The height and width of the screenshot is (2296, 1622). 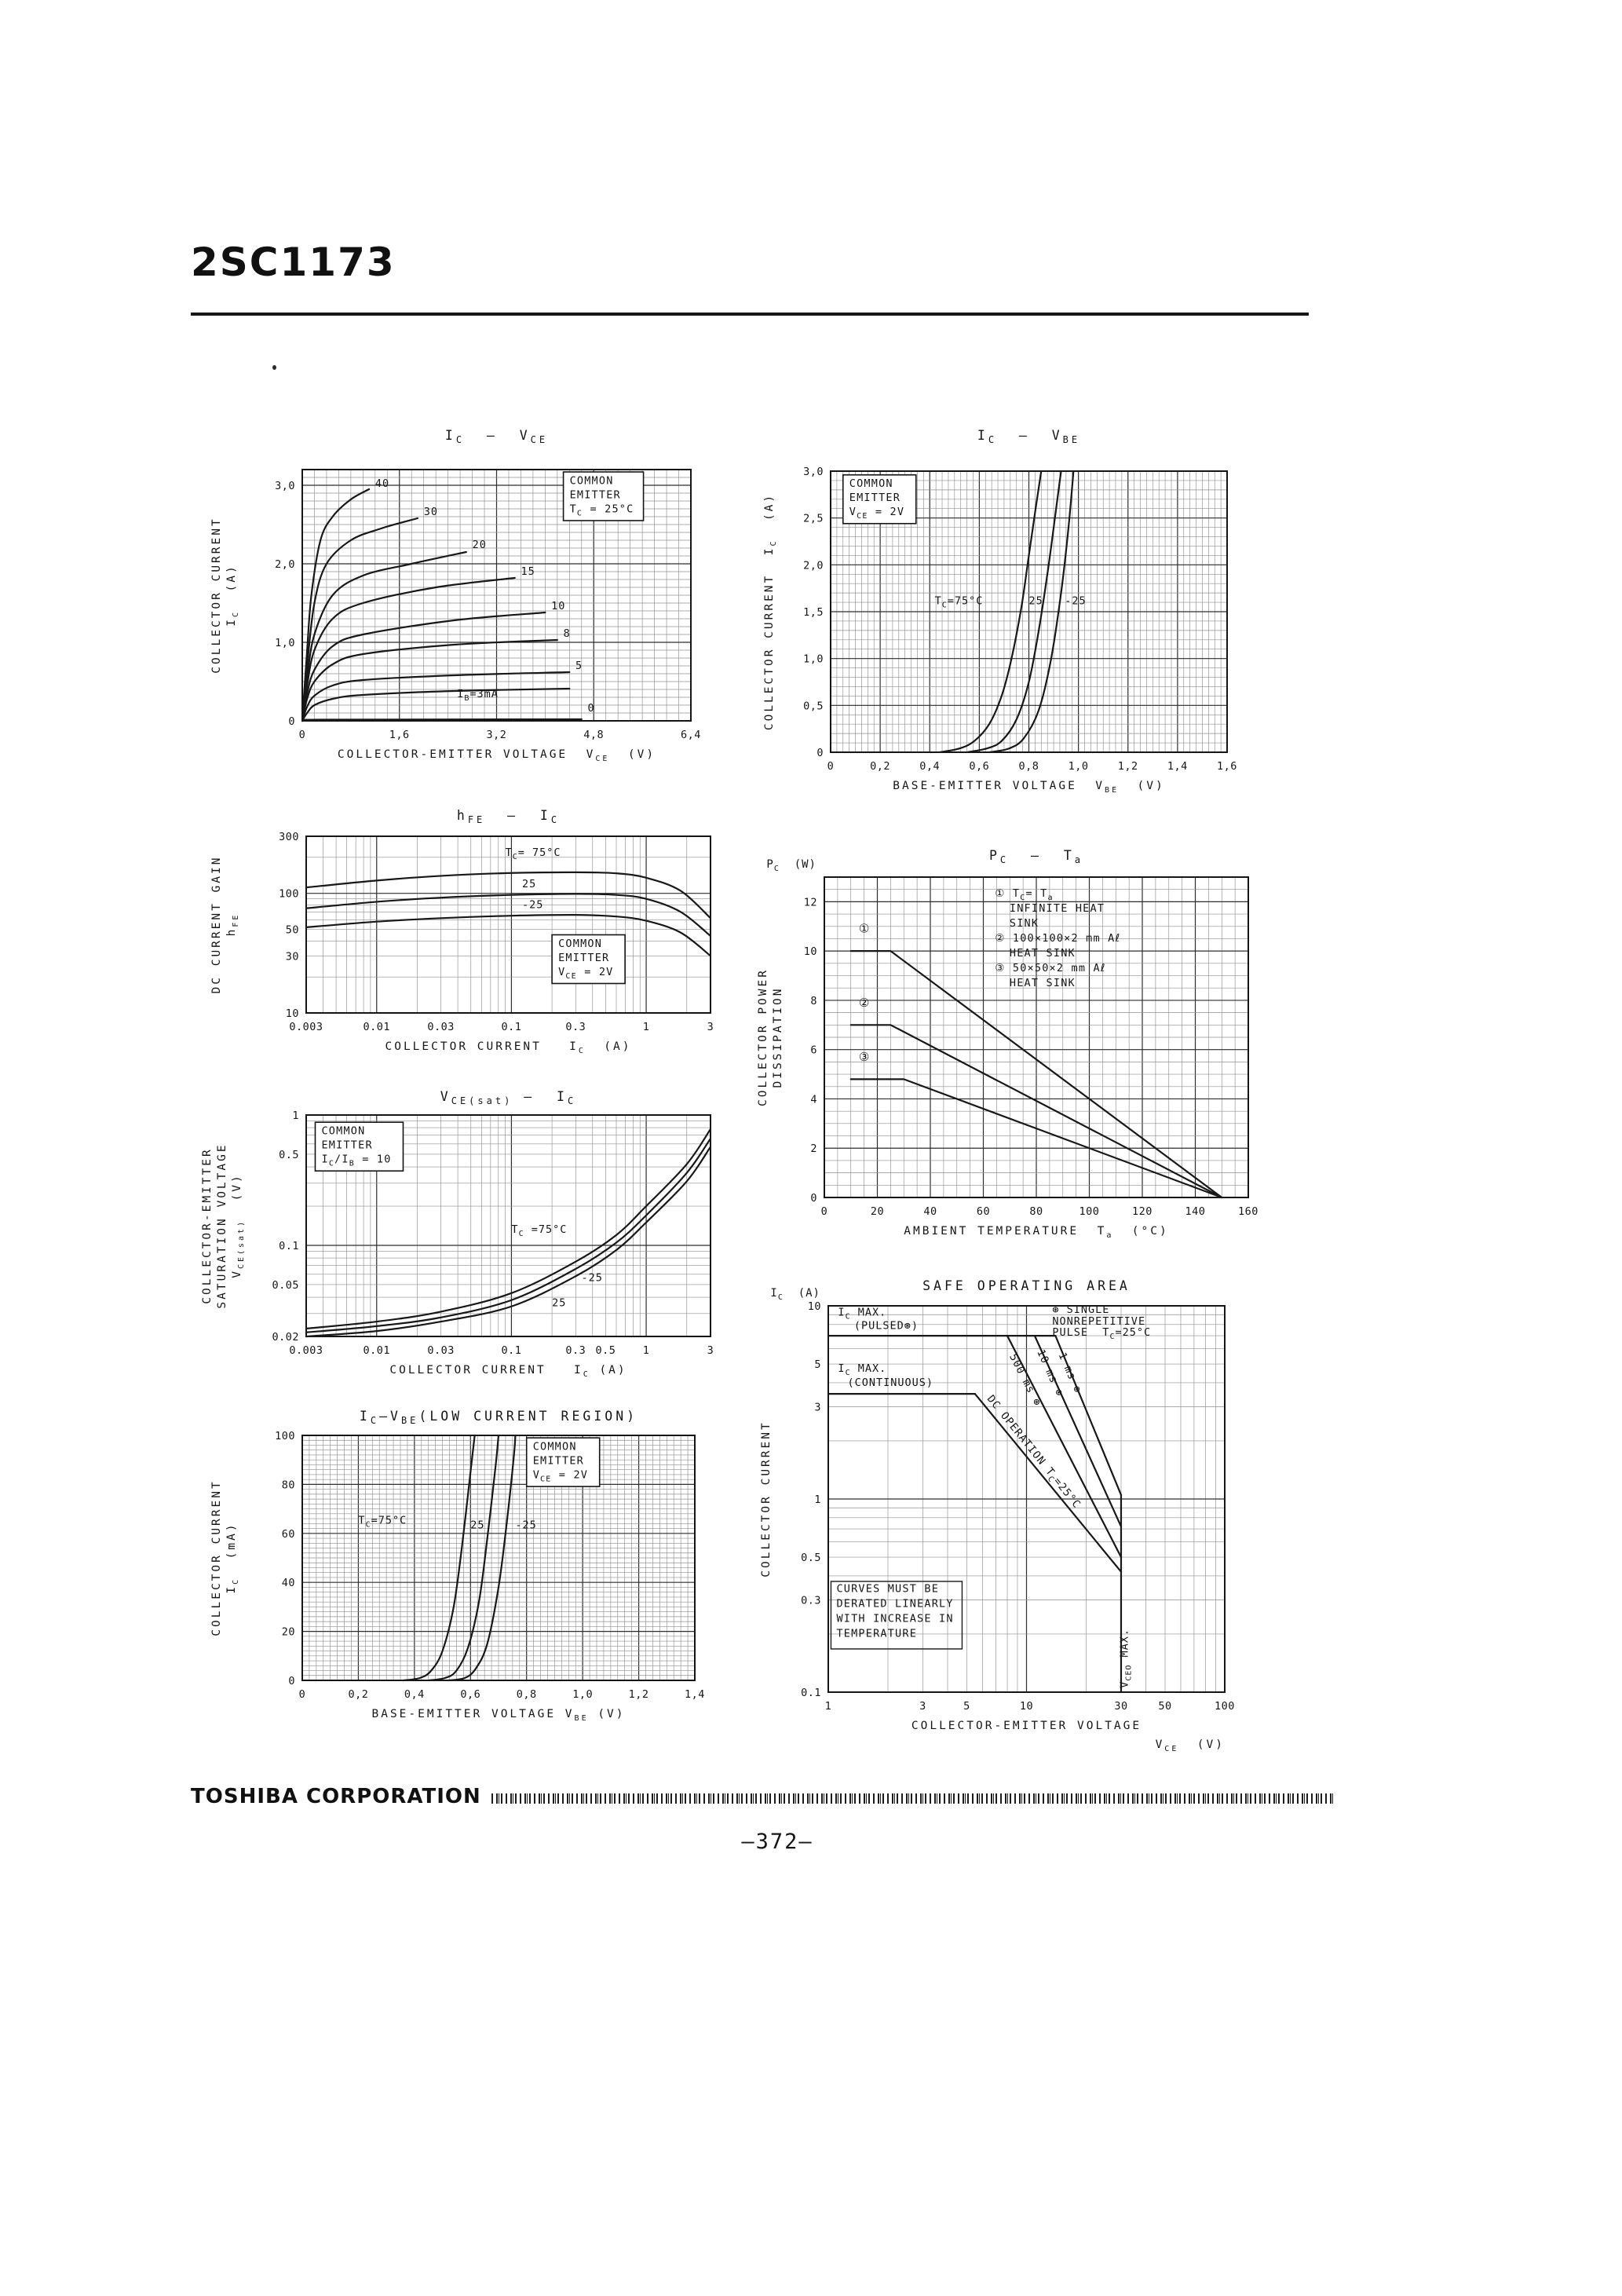 I want to click on svg-text: SINK, so click(x=1017, y=923).